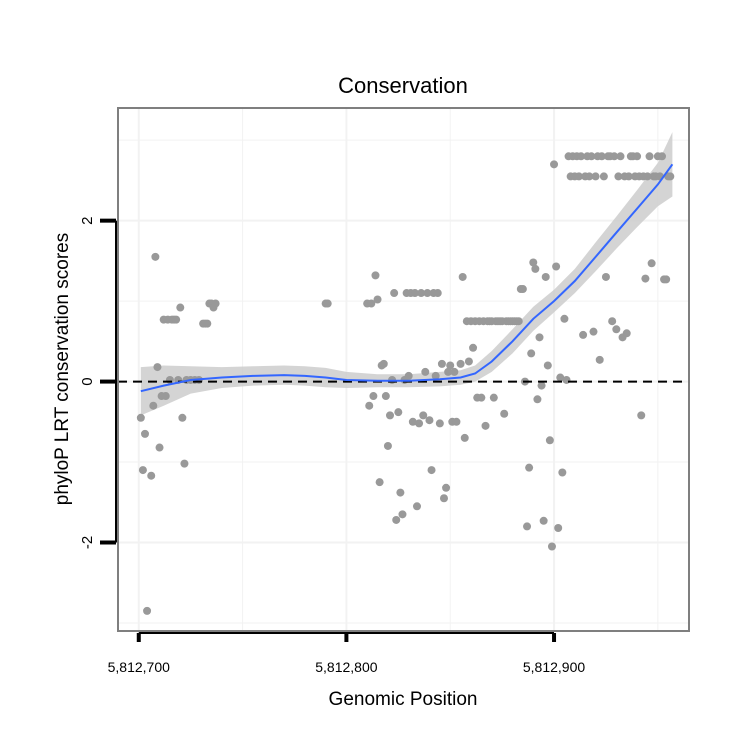 Image resolution: width=750 pixels, height=755 pixels. What do you see at coordinates (139, 667) in the screenshot?
I see `x-tick-label: 5,812,700` at bounding box center [139, 667].